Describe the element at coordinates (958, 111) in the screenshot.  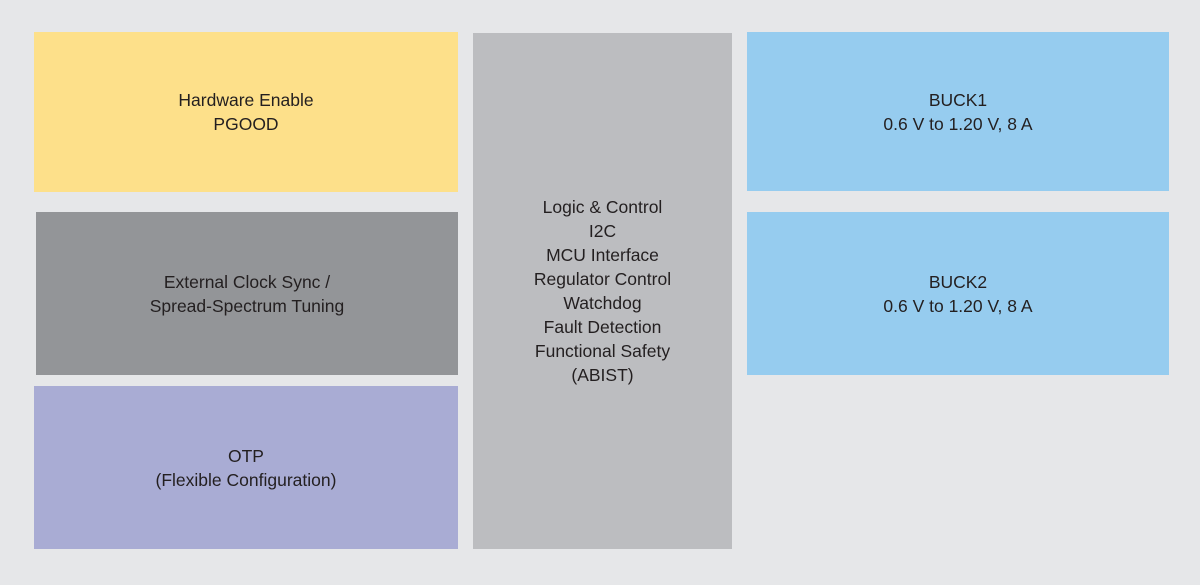
I see `block: BUCK1 0.6 V to 1.20 V, 8 A` at that location.